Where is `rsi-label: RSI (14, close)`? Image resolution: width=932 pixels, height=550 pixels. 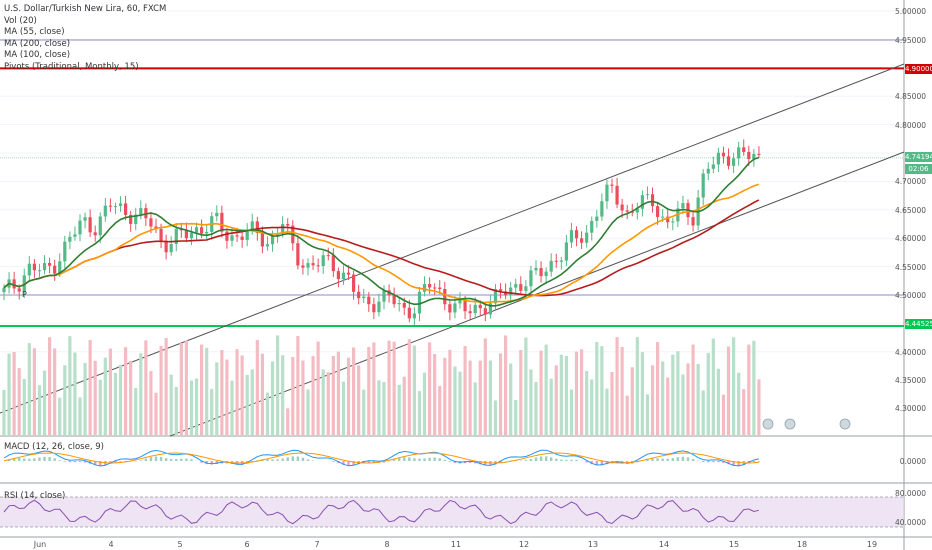
rsi-label: RSI (14, close) is located at coordinates (35, 496).